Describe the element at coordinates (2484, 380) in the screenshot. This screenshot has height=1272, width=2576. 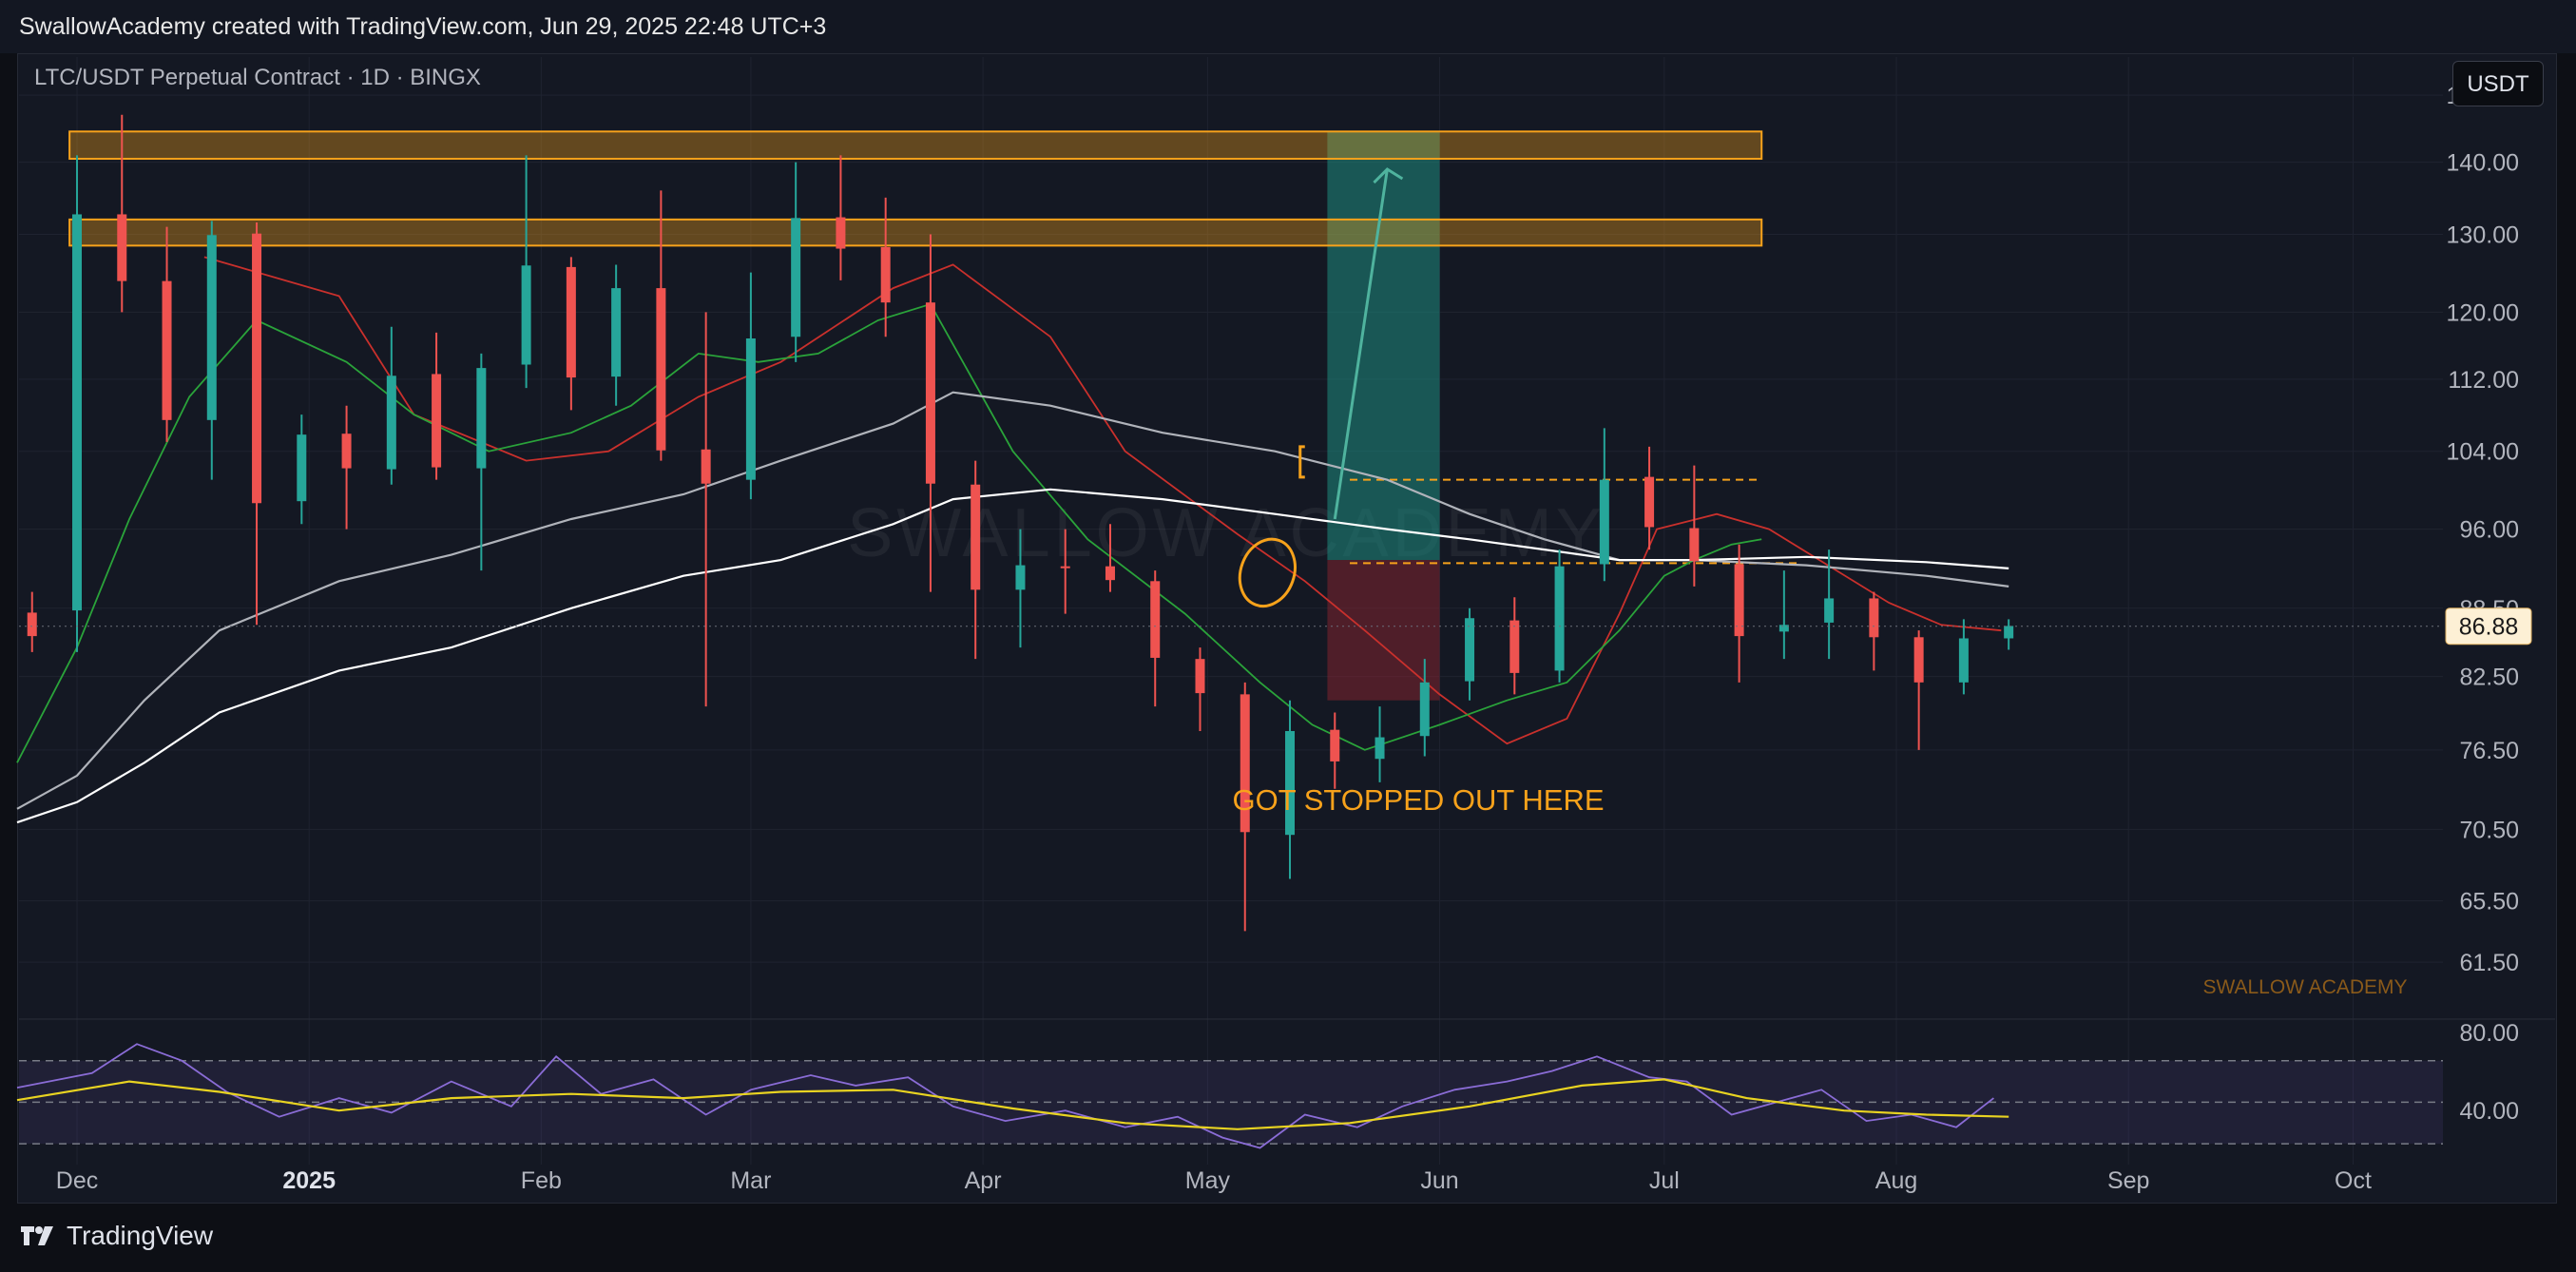
I see `price-tick-label: 112.00` at that location.